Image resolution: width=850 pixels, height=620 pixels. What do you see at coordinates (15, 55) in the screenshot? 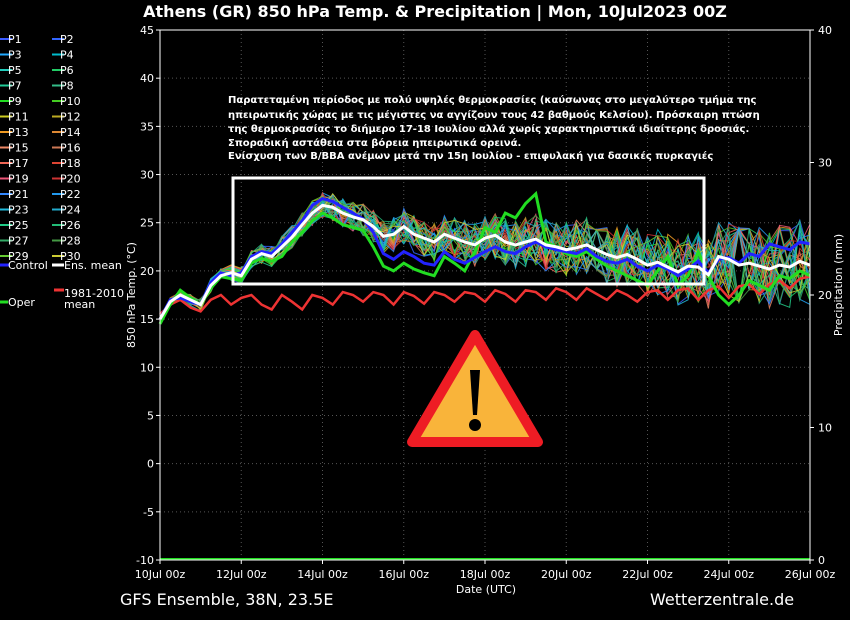
I see `legend-label: P3` at bounding box center [15, 55].